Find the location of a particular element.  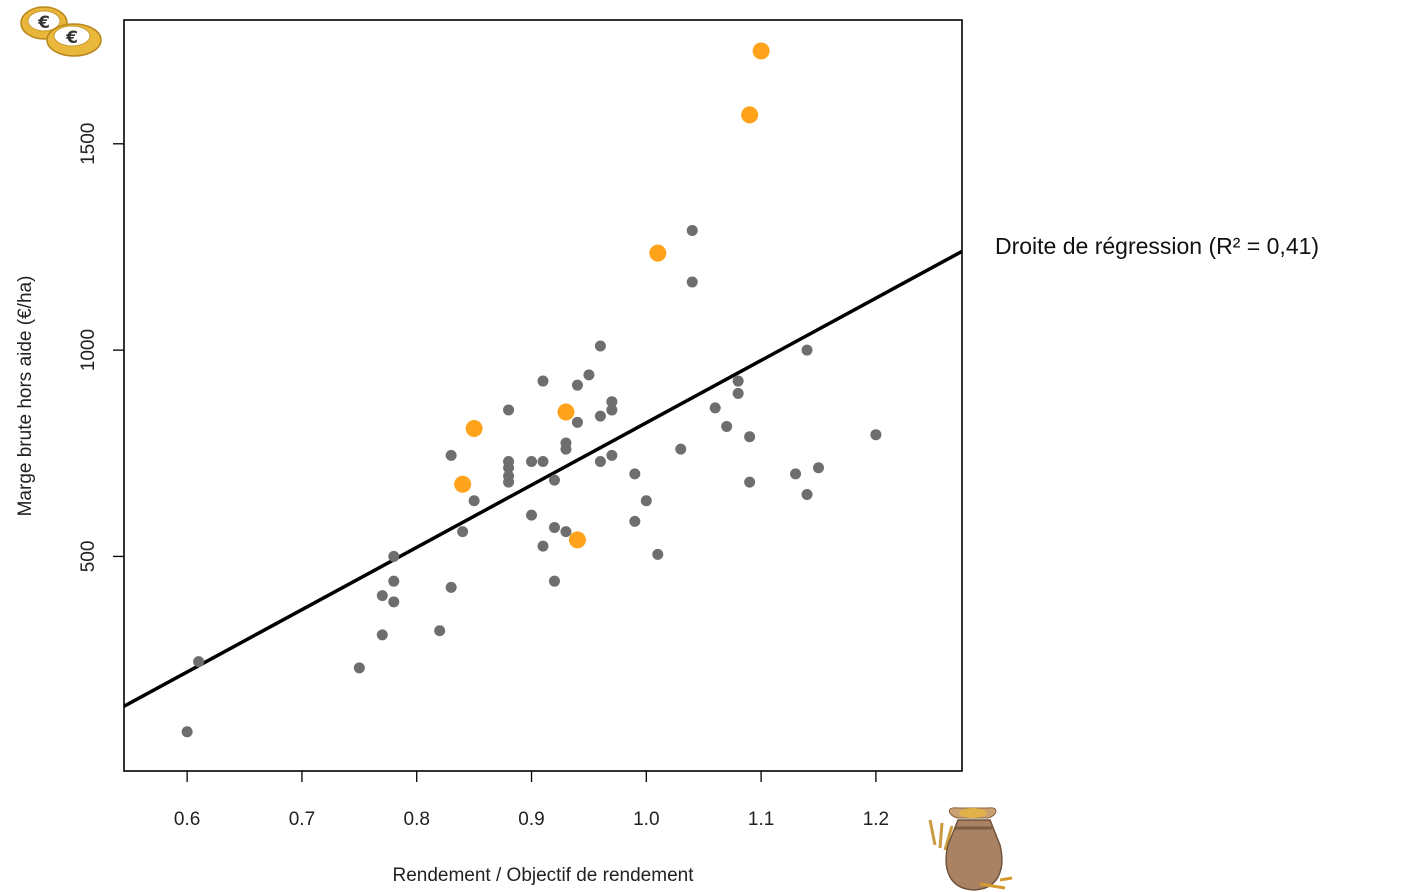

y-tick-label: 1000 is located at coordinates (88, 350).